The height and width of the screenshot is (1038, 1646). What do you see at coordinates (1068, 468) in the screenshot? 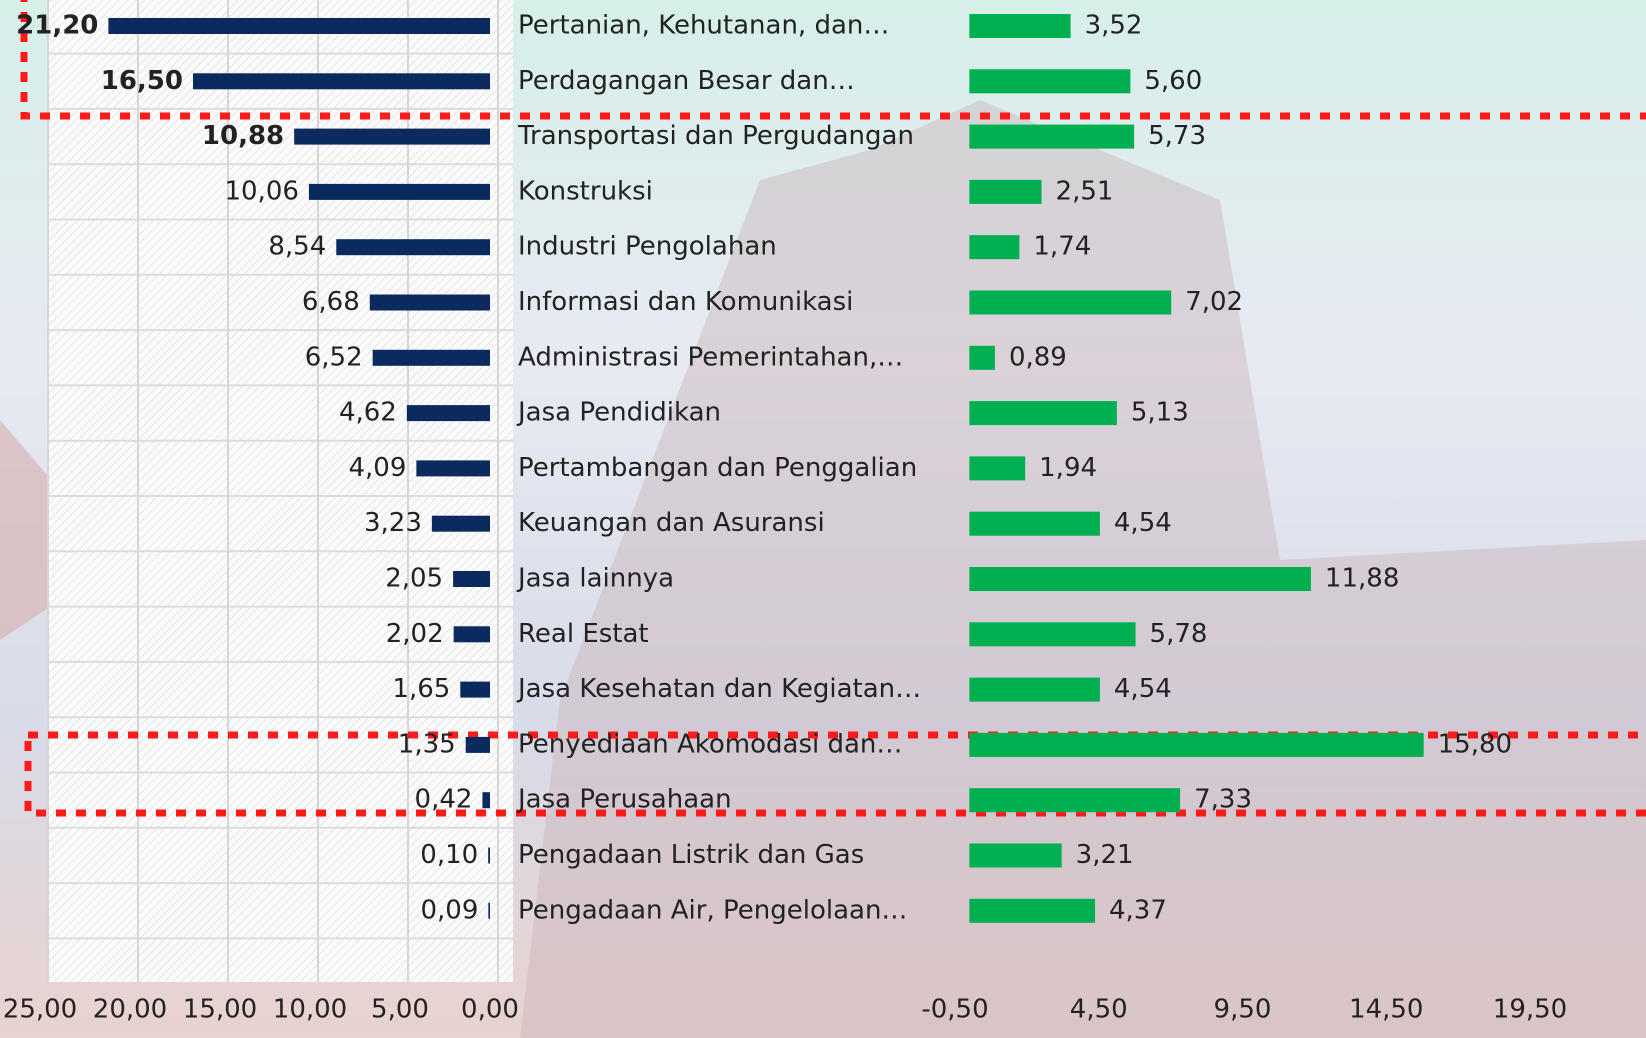
I see `value-label: 1,94` at bounding box center [1068, 468].